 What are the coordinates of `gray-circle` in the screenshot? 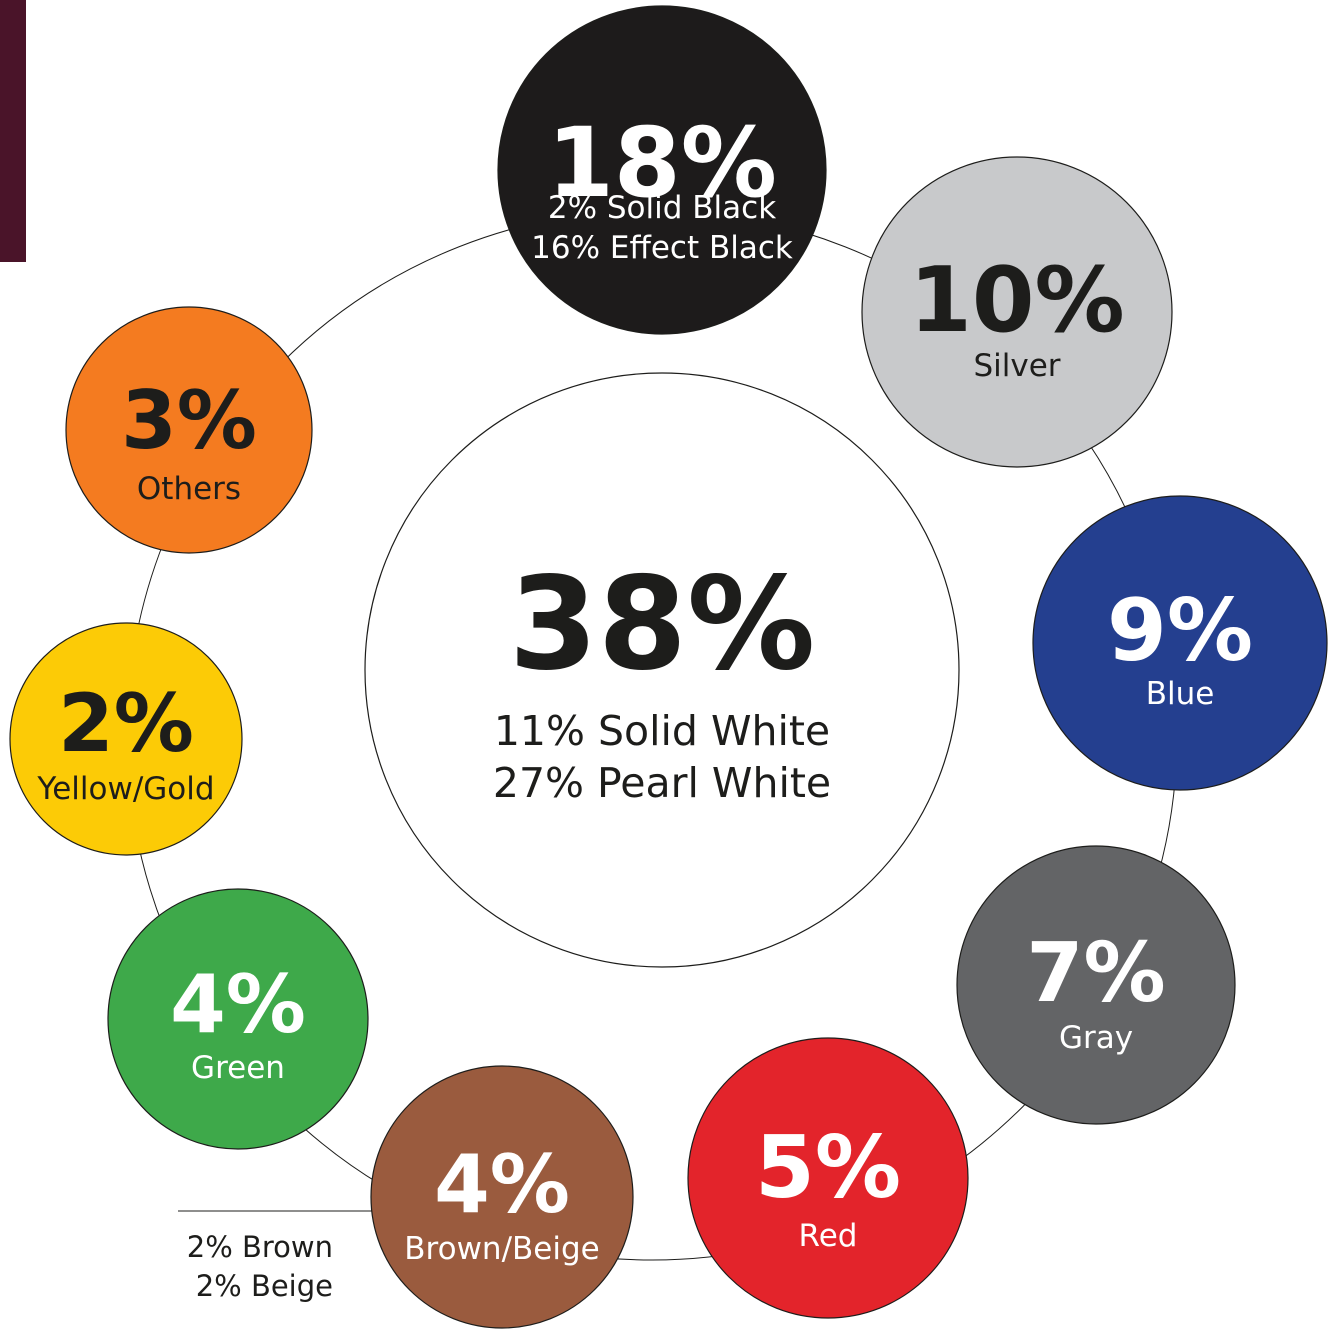 It's located at (1096, 985).